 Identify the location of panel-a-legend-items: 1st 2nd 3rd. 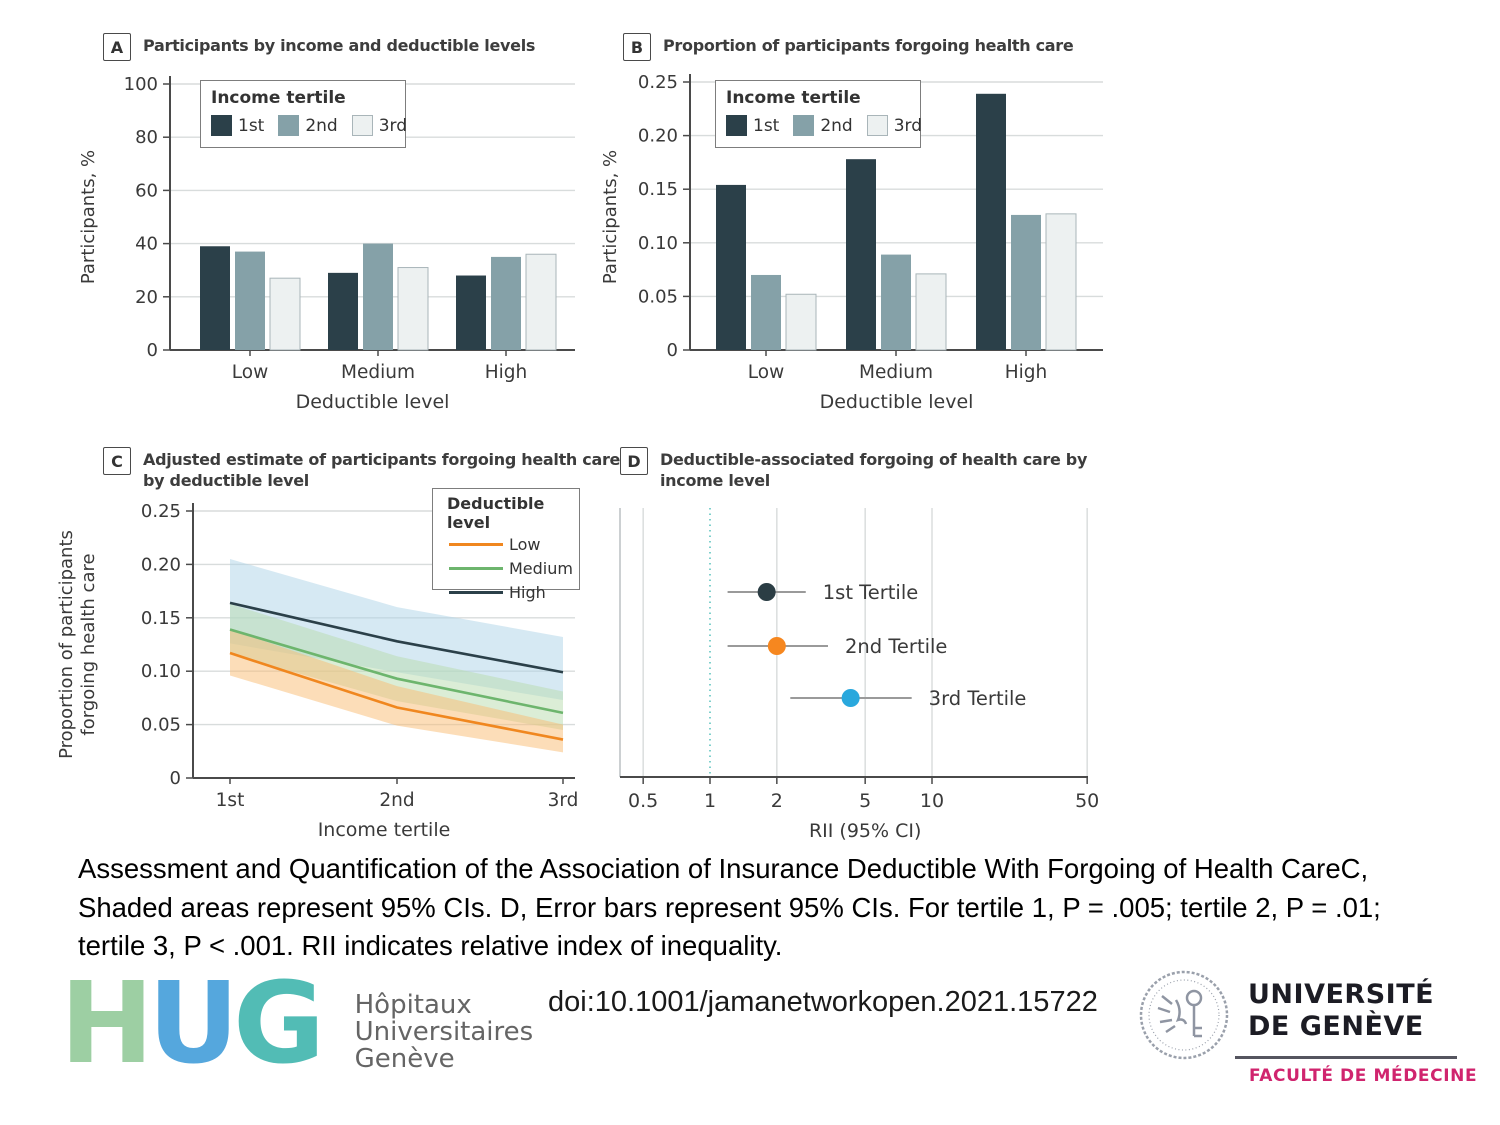
(309, 125).